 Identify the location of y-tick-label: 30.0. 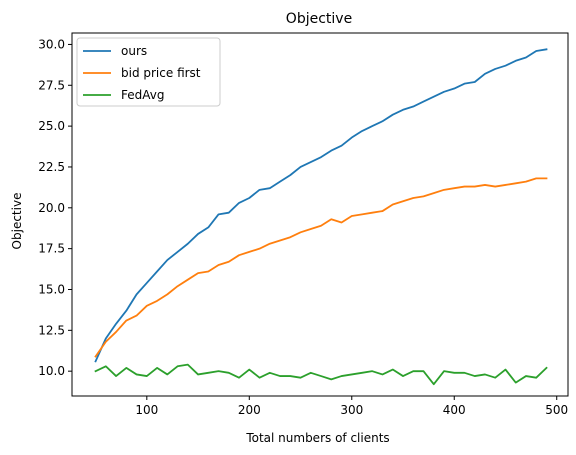
(51, 44).